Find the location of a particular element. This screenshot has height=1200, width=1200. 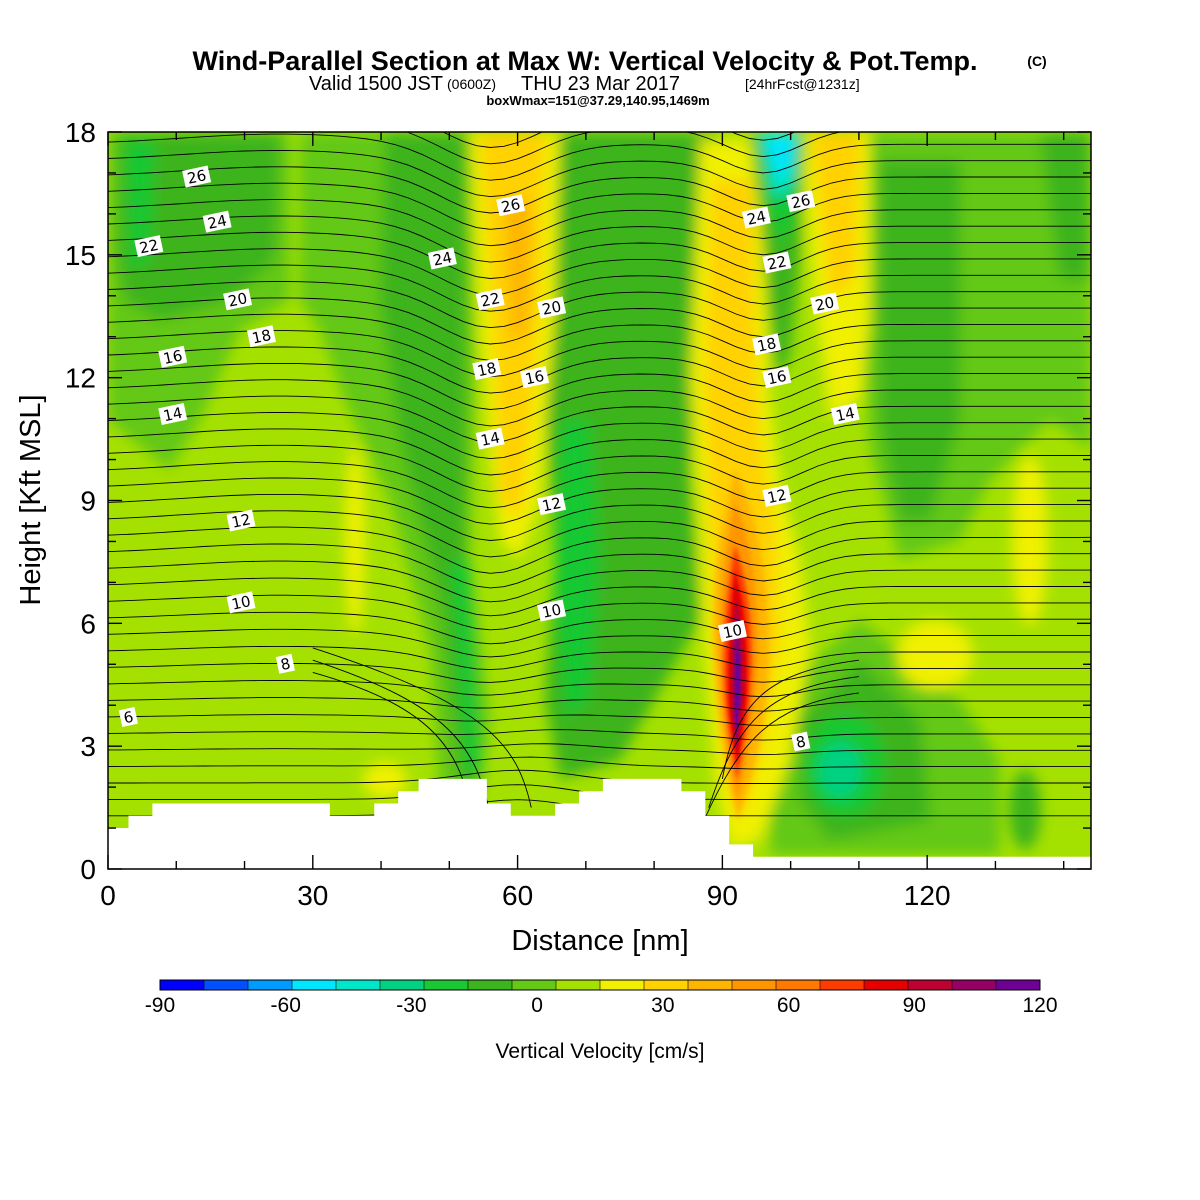

downdraft-band-center-core is located at coordinates (577, 570).